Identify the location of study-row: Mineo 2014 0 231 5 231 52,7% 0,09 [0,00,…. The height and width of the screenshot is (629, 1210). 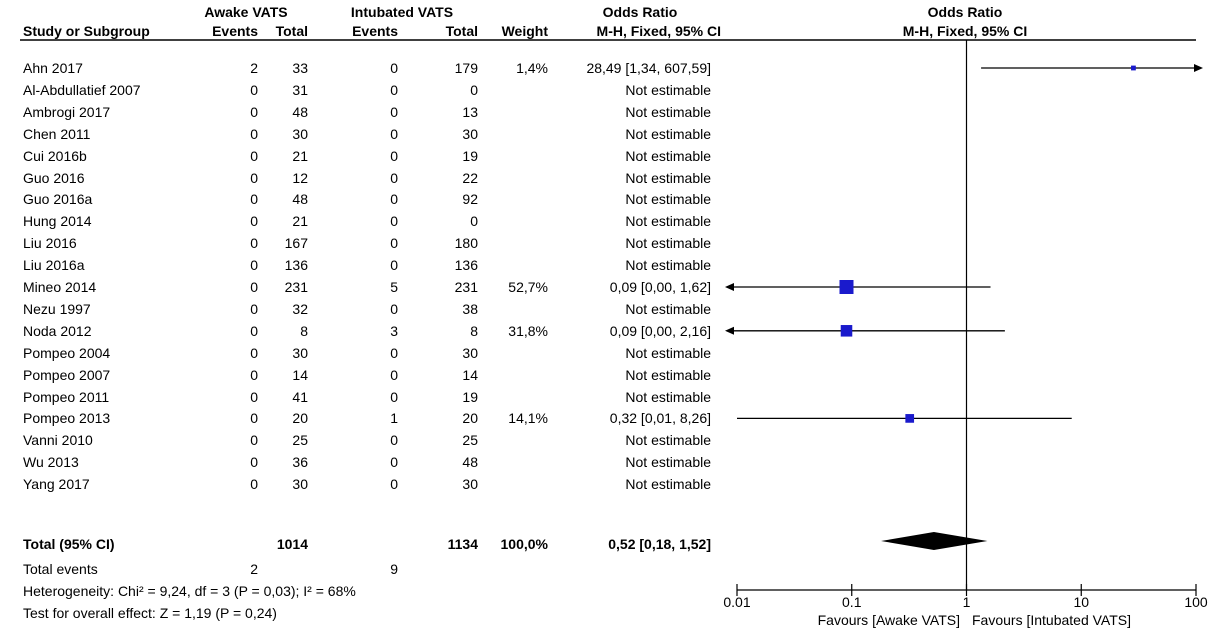
(365, 287).